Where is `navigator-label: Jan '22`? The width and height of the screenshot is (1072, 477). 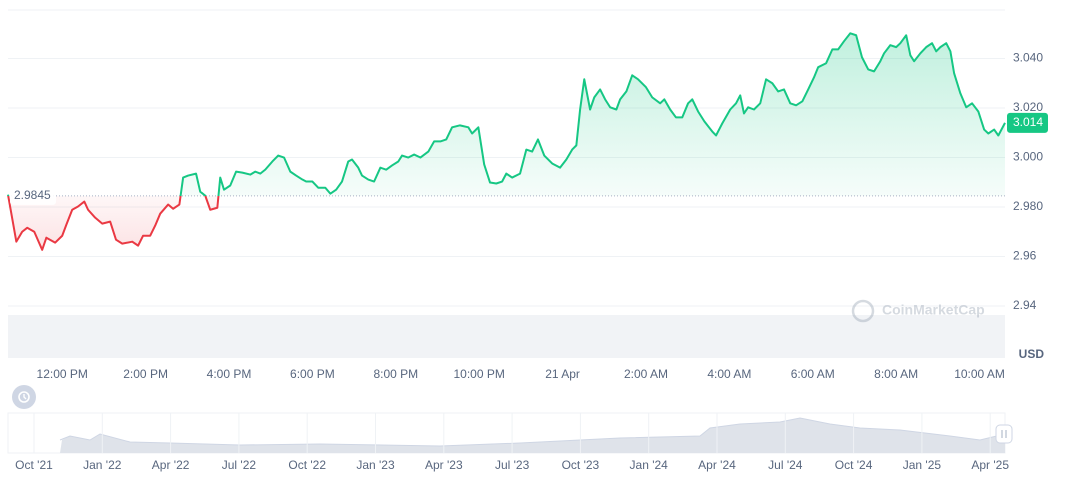
navigator-label: Jan '22 is located at coordinates (102, 465).